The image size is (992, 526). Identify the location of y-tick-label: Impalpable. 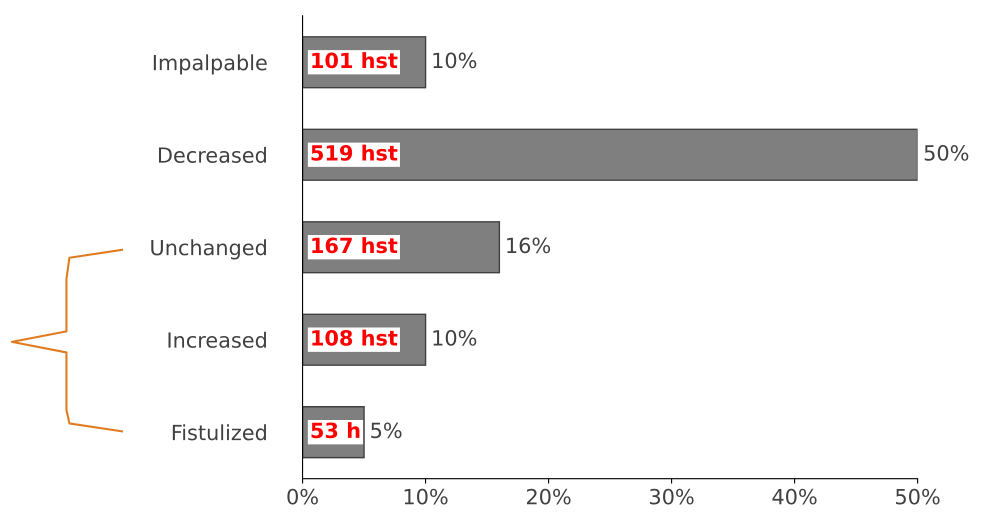
(210, 64).